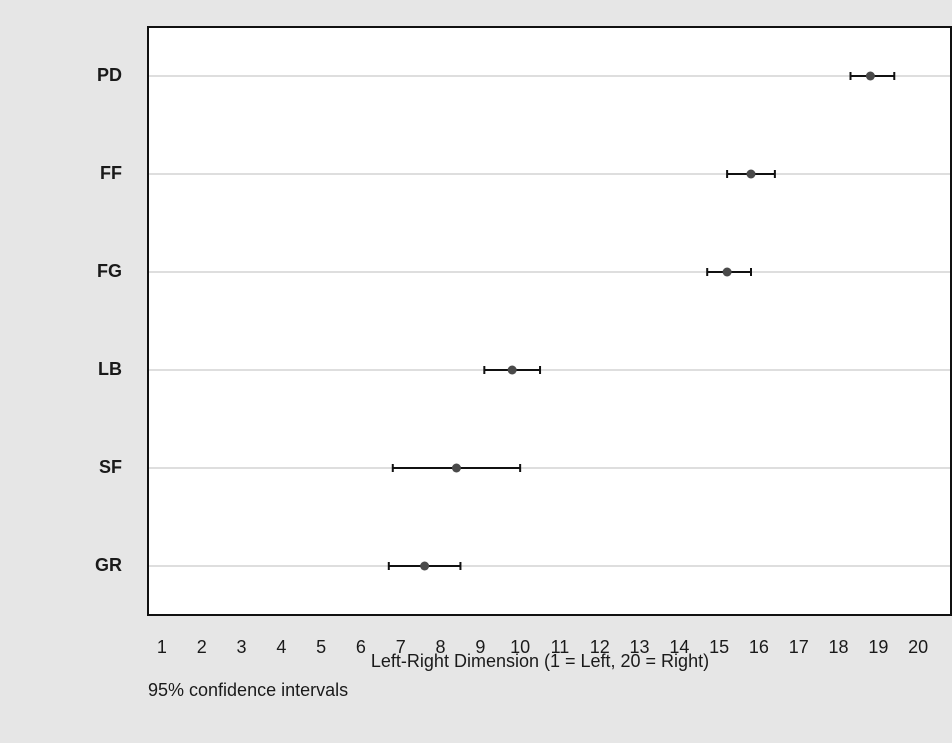  I want to click on x-tick-label: 18, so click(839, 647).